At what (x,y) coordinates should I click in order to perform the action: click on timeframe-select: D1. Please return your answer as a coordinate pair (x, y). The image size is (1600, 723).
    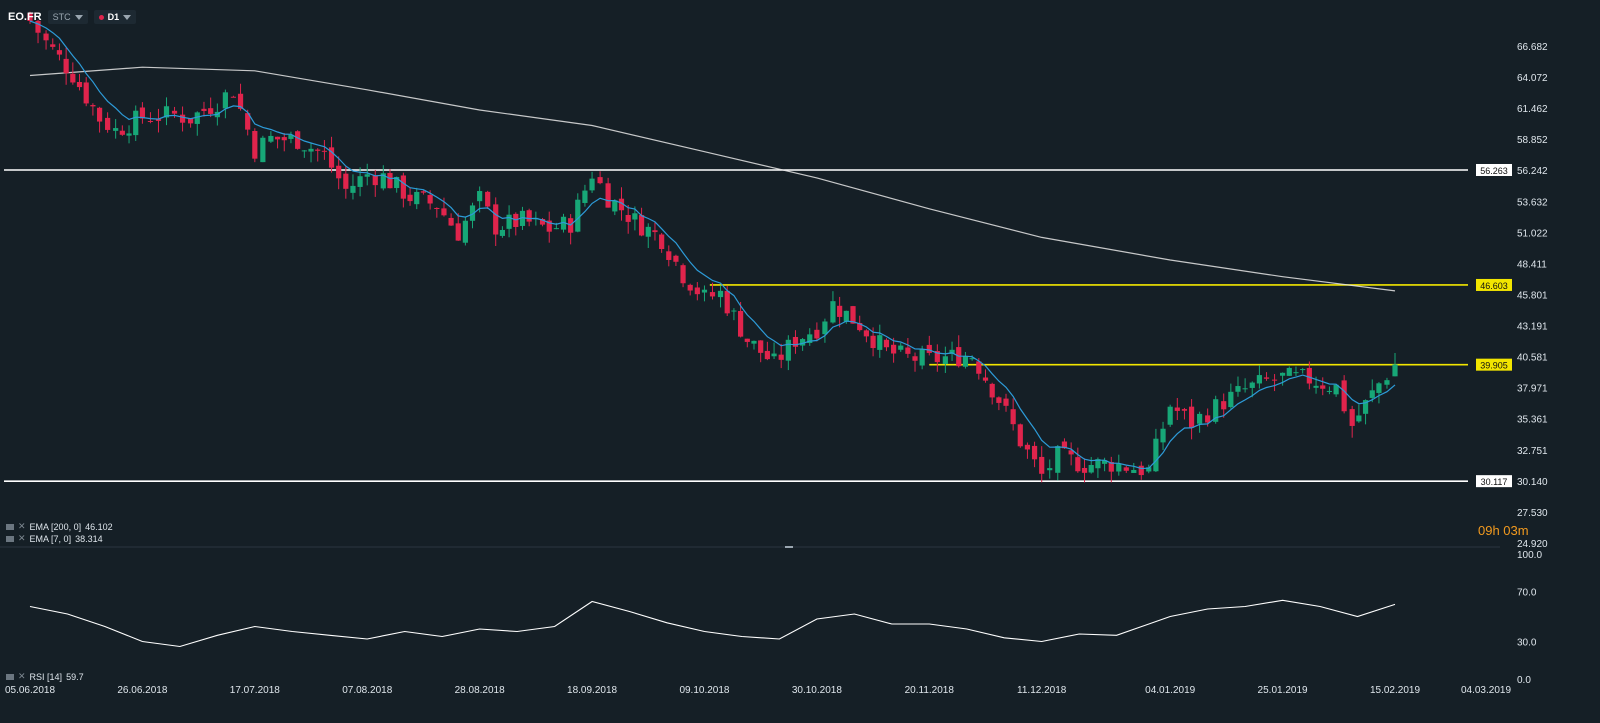
    Looking at the image, I should click on (115, 17).